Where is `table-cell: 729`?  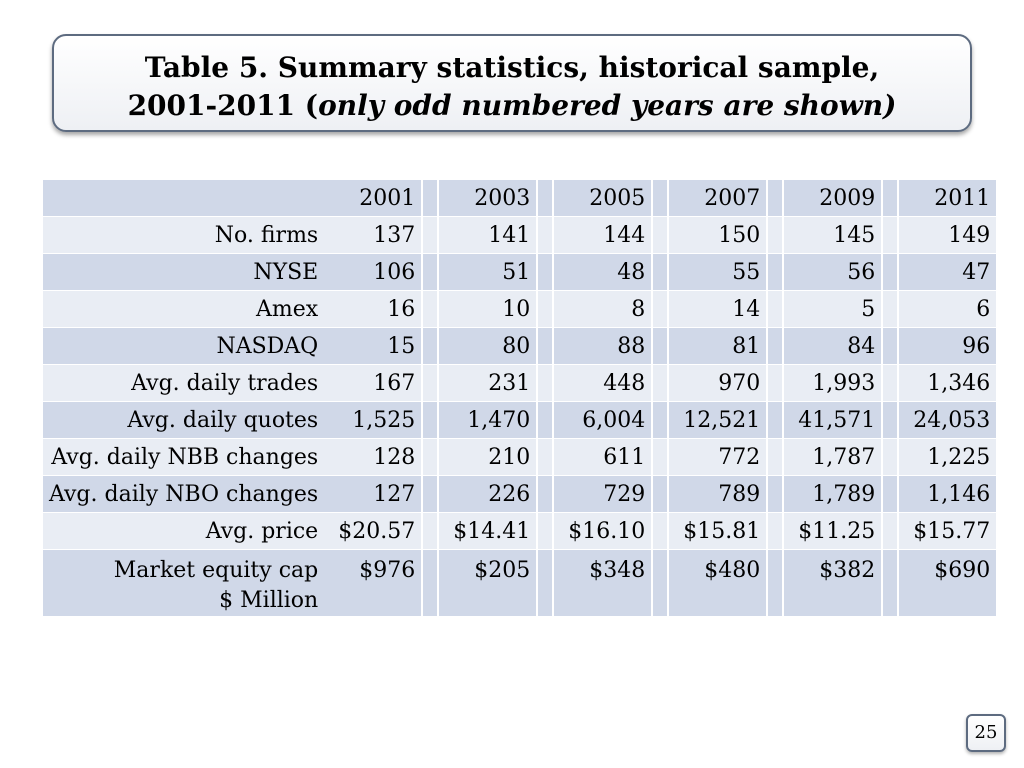 table-cell: 729 is located at coordinates (603, 494).